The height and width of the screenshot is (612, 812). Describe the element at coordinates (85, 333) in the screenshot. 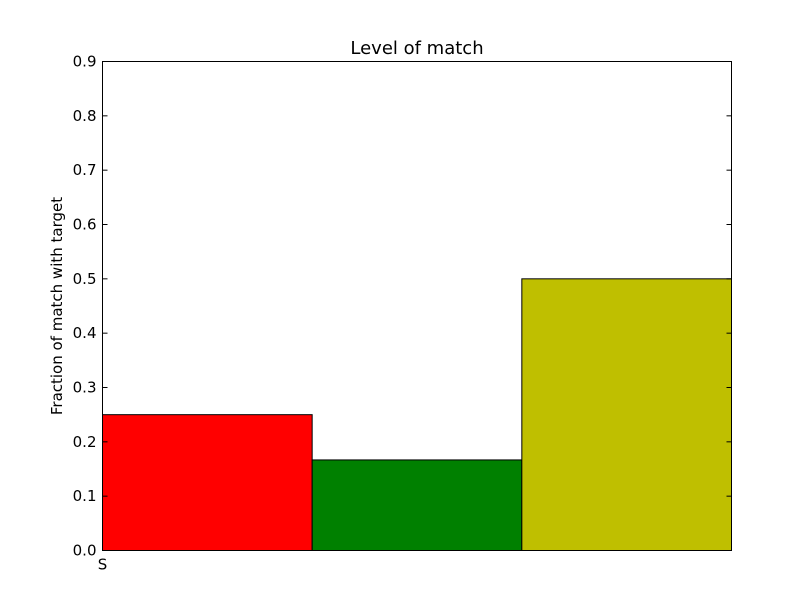

I see `y-tick-label: 0.4` at that location.